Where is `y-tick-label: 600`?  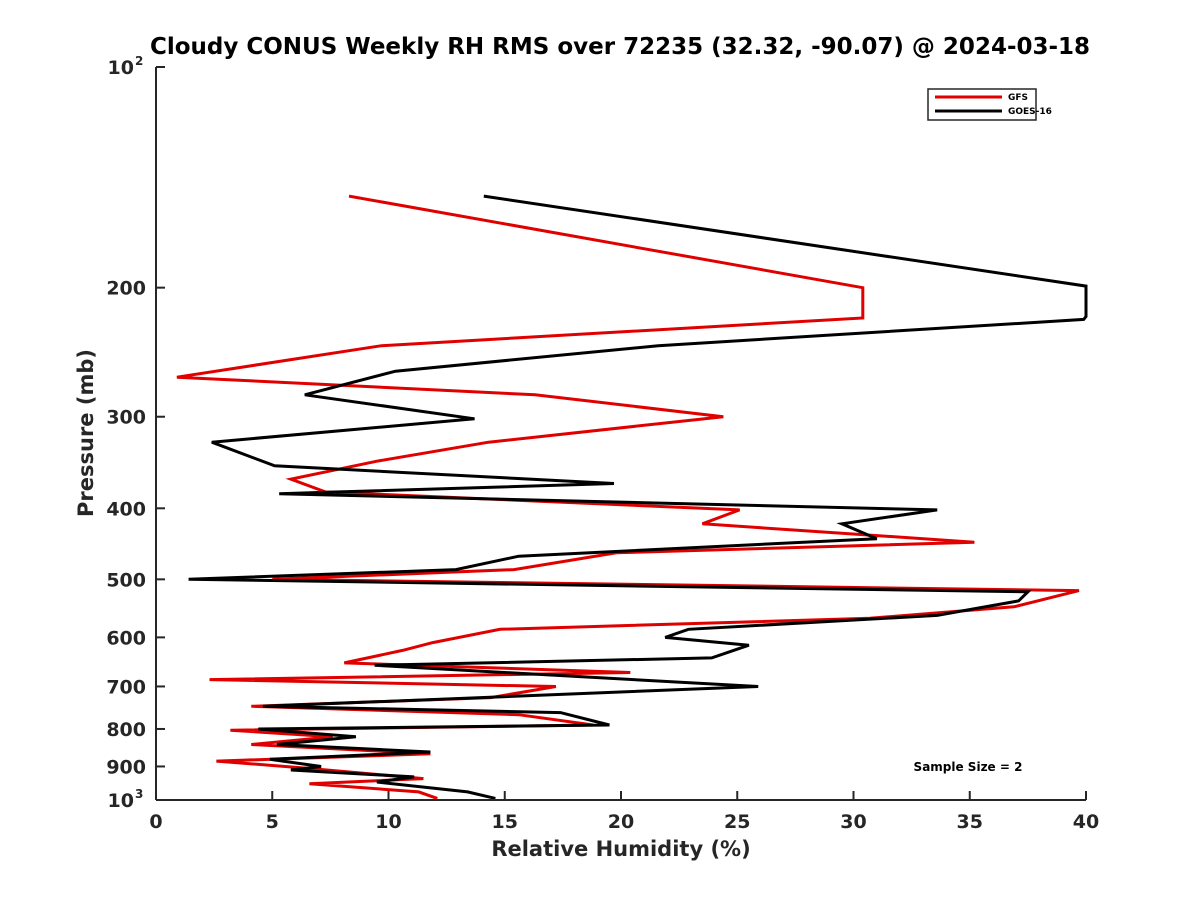 y-tick-label: 600 is located at coordinates (126, 638).